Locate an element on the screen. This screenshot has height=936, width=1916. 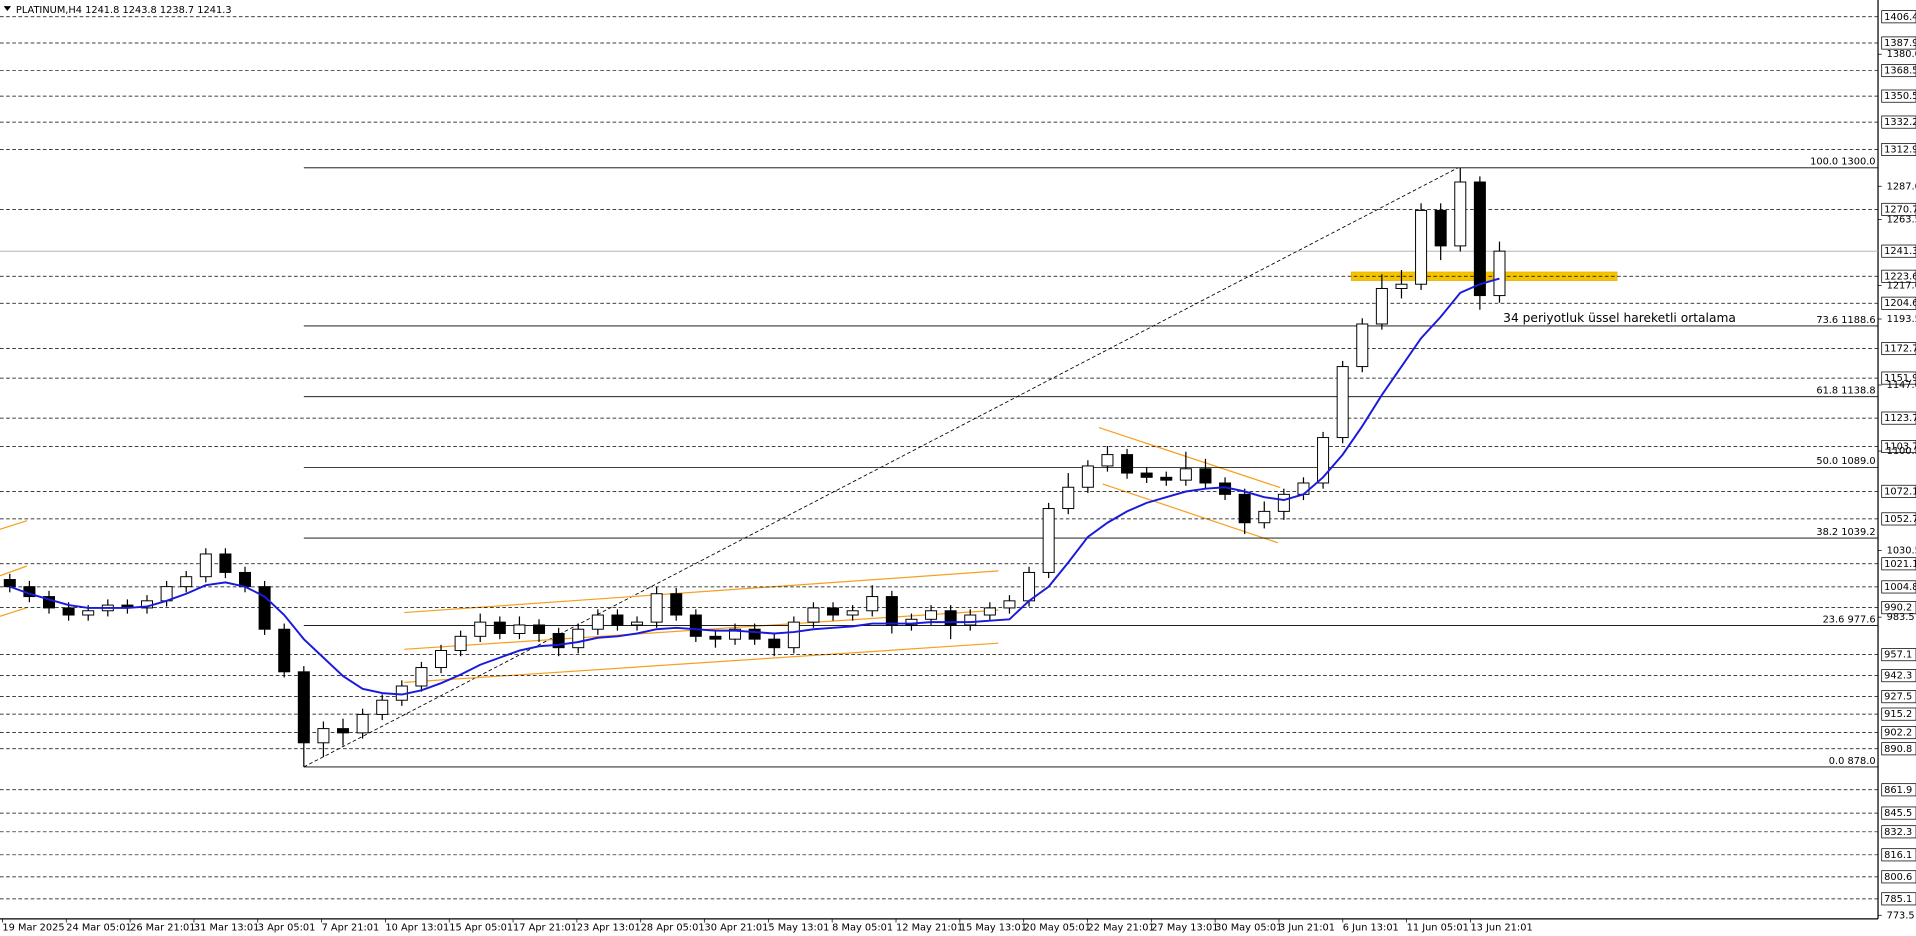
level-label: 816.1 is located at coordinates (1898, 855).